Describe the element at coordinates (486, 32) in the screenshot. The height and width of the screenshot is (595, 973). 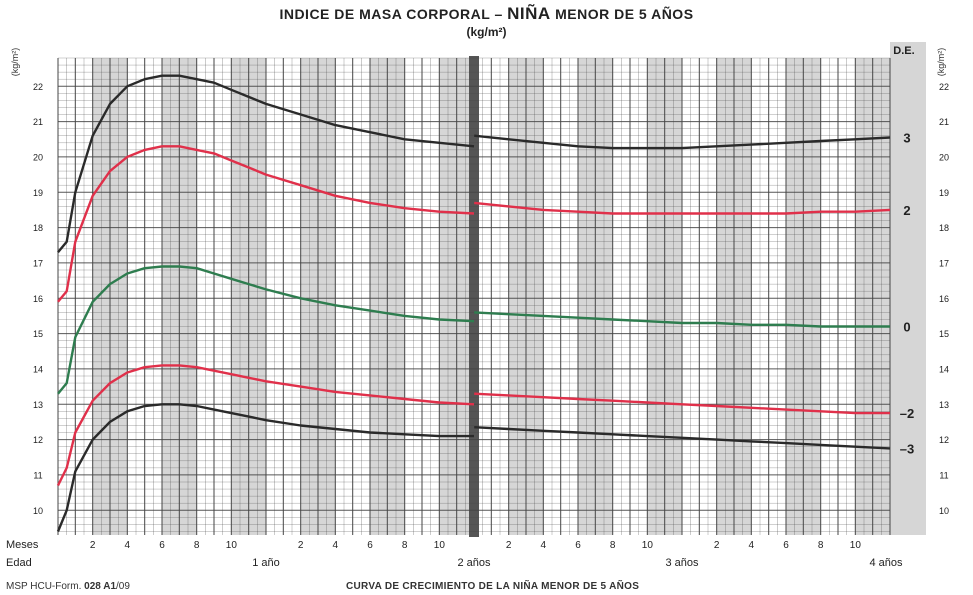
I see `title-unit: (kg/m²)` at that location.